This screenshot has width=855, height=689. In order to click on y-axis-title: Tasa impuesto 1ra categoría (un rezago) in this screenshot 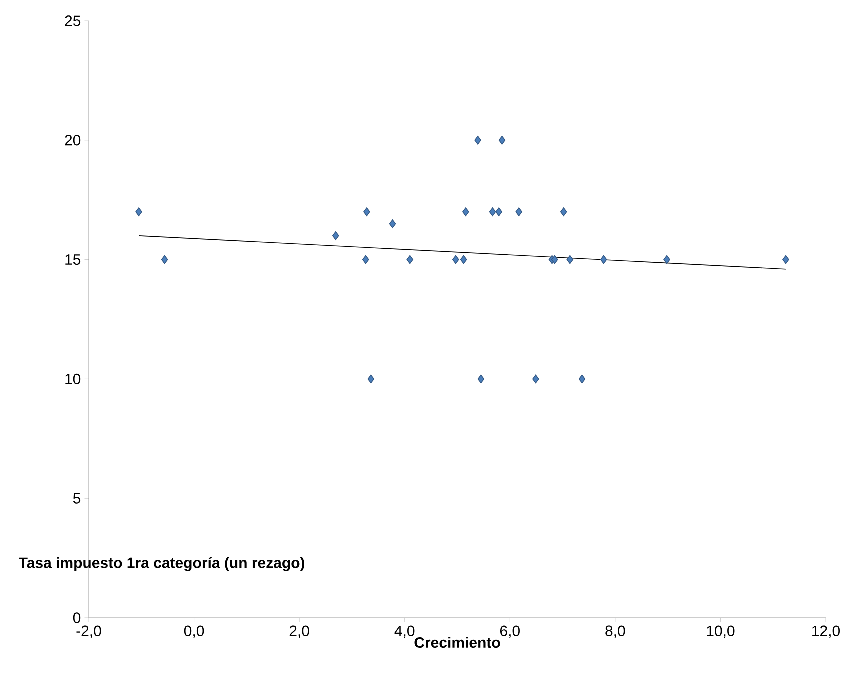, I will do `click(162, 564)`.